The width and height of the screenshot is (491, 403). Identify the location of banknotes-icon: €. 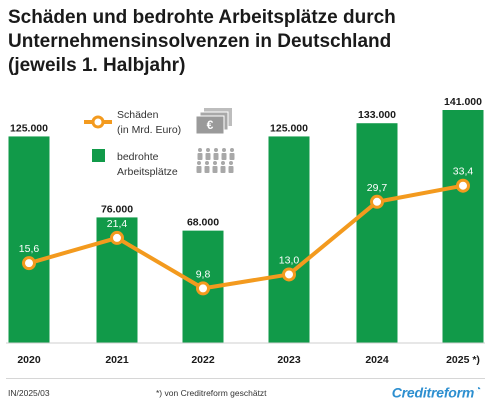
(213, 121).